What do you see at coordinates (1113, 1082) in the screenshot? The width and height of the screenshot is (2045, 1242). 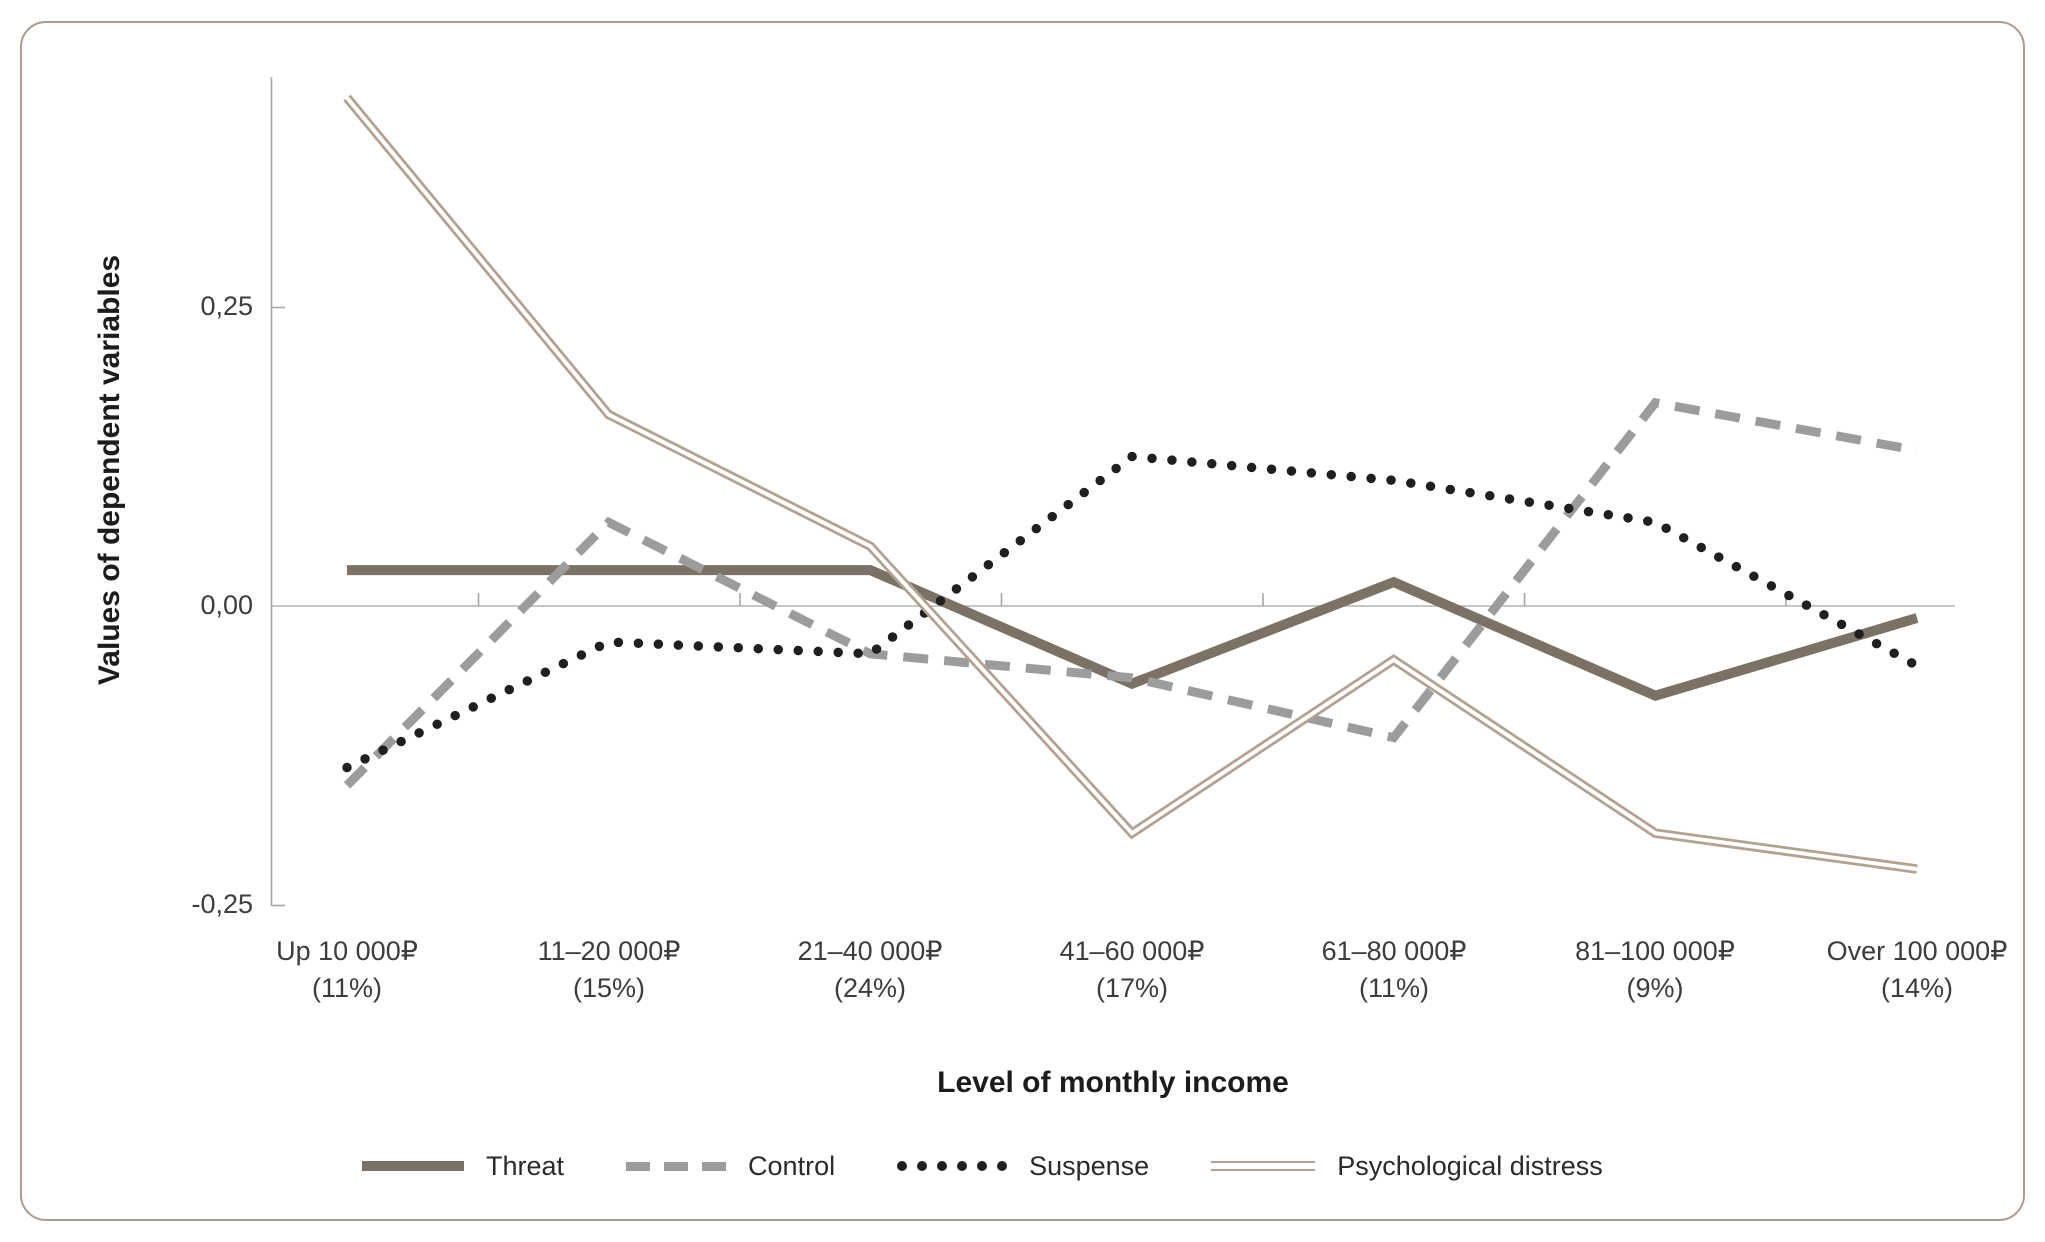 I see `x-axis-title: Level of monthly income` at bounding box center [1113, 1082].